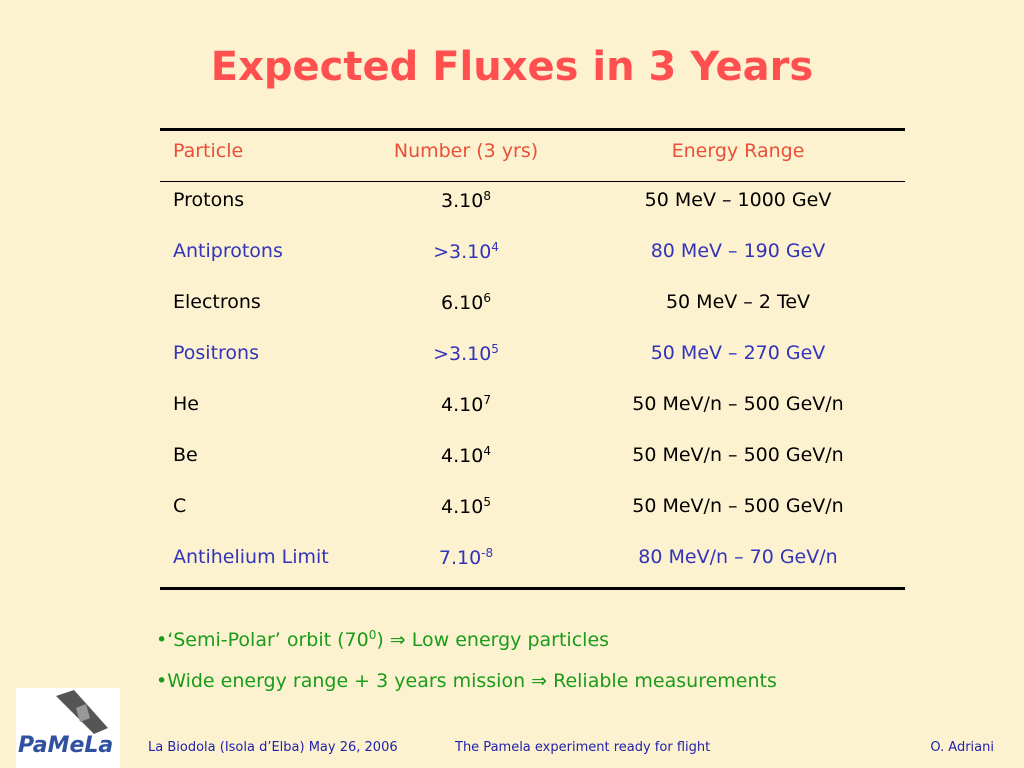  Describe the element at coordinates (372, 635) in the screenshot. I see `bullet-sup: 0` at that location.